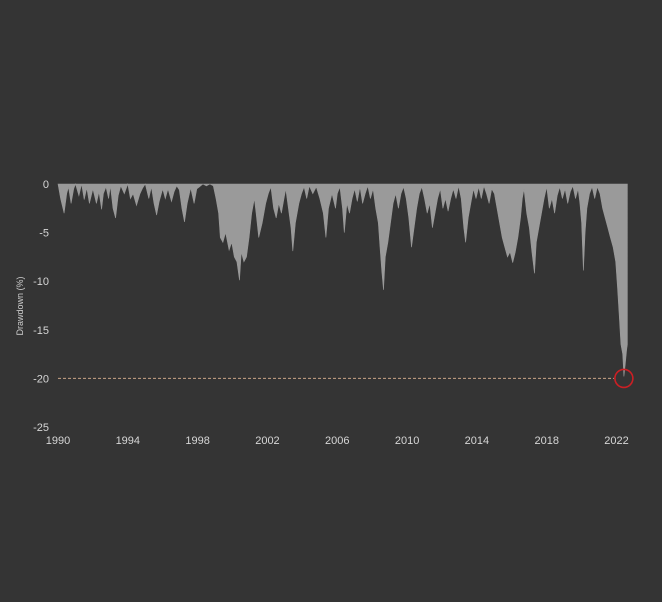 Image resolution: width=662 pixels, height=602 pixels. What do you see at coordinates (128, 441) in the screenshot?
I see `x-tick-label: 1994` at bounding box center [128, 441].